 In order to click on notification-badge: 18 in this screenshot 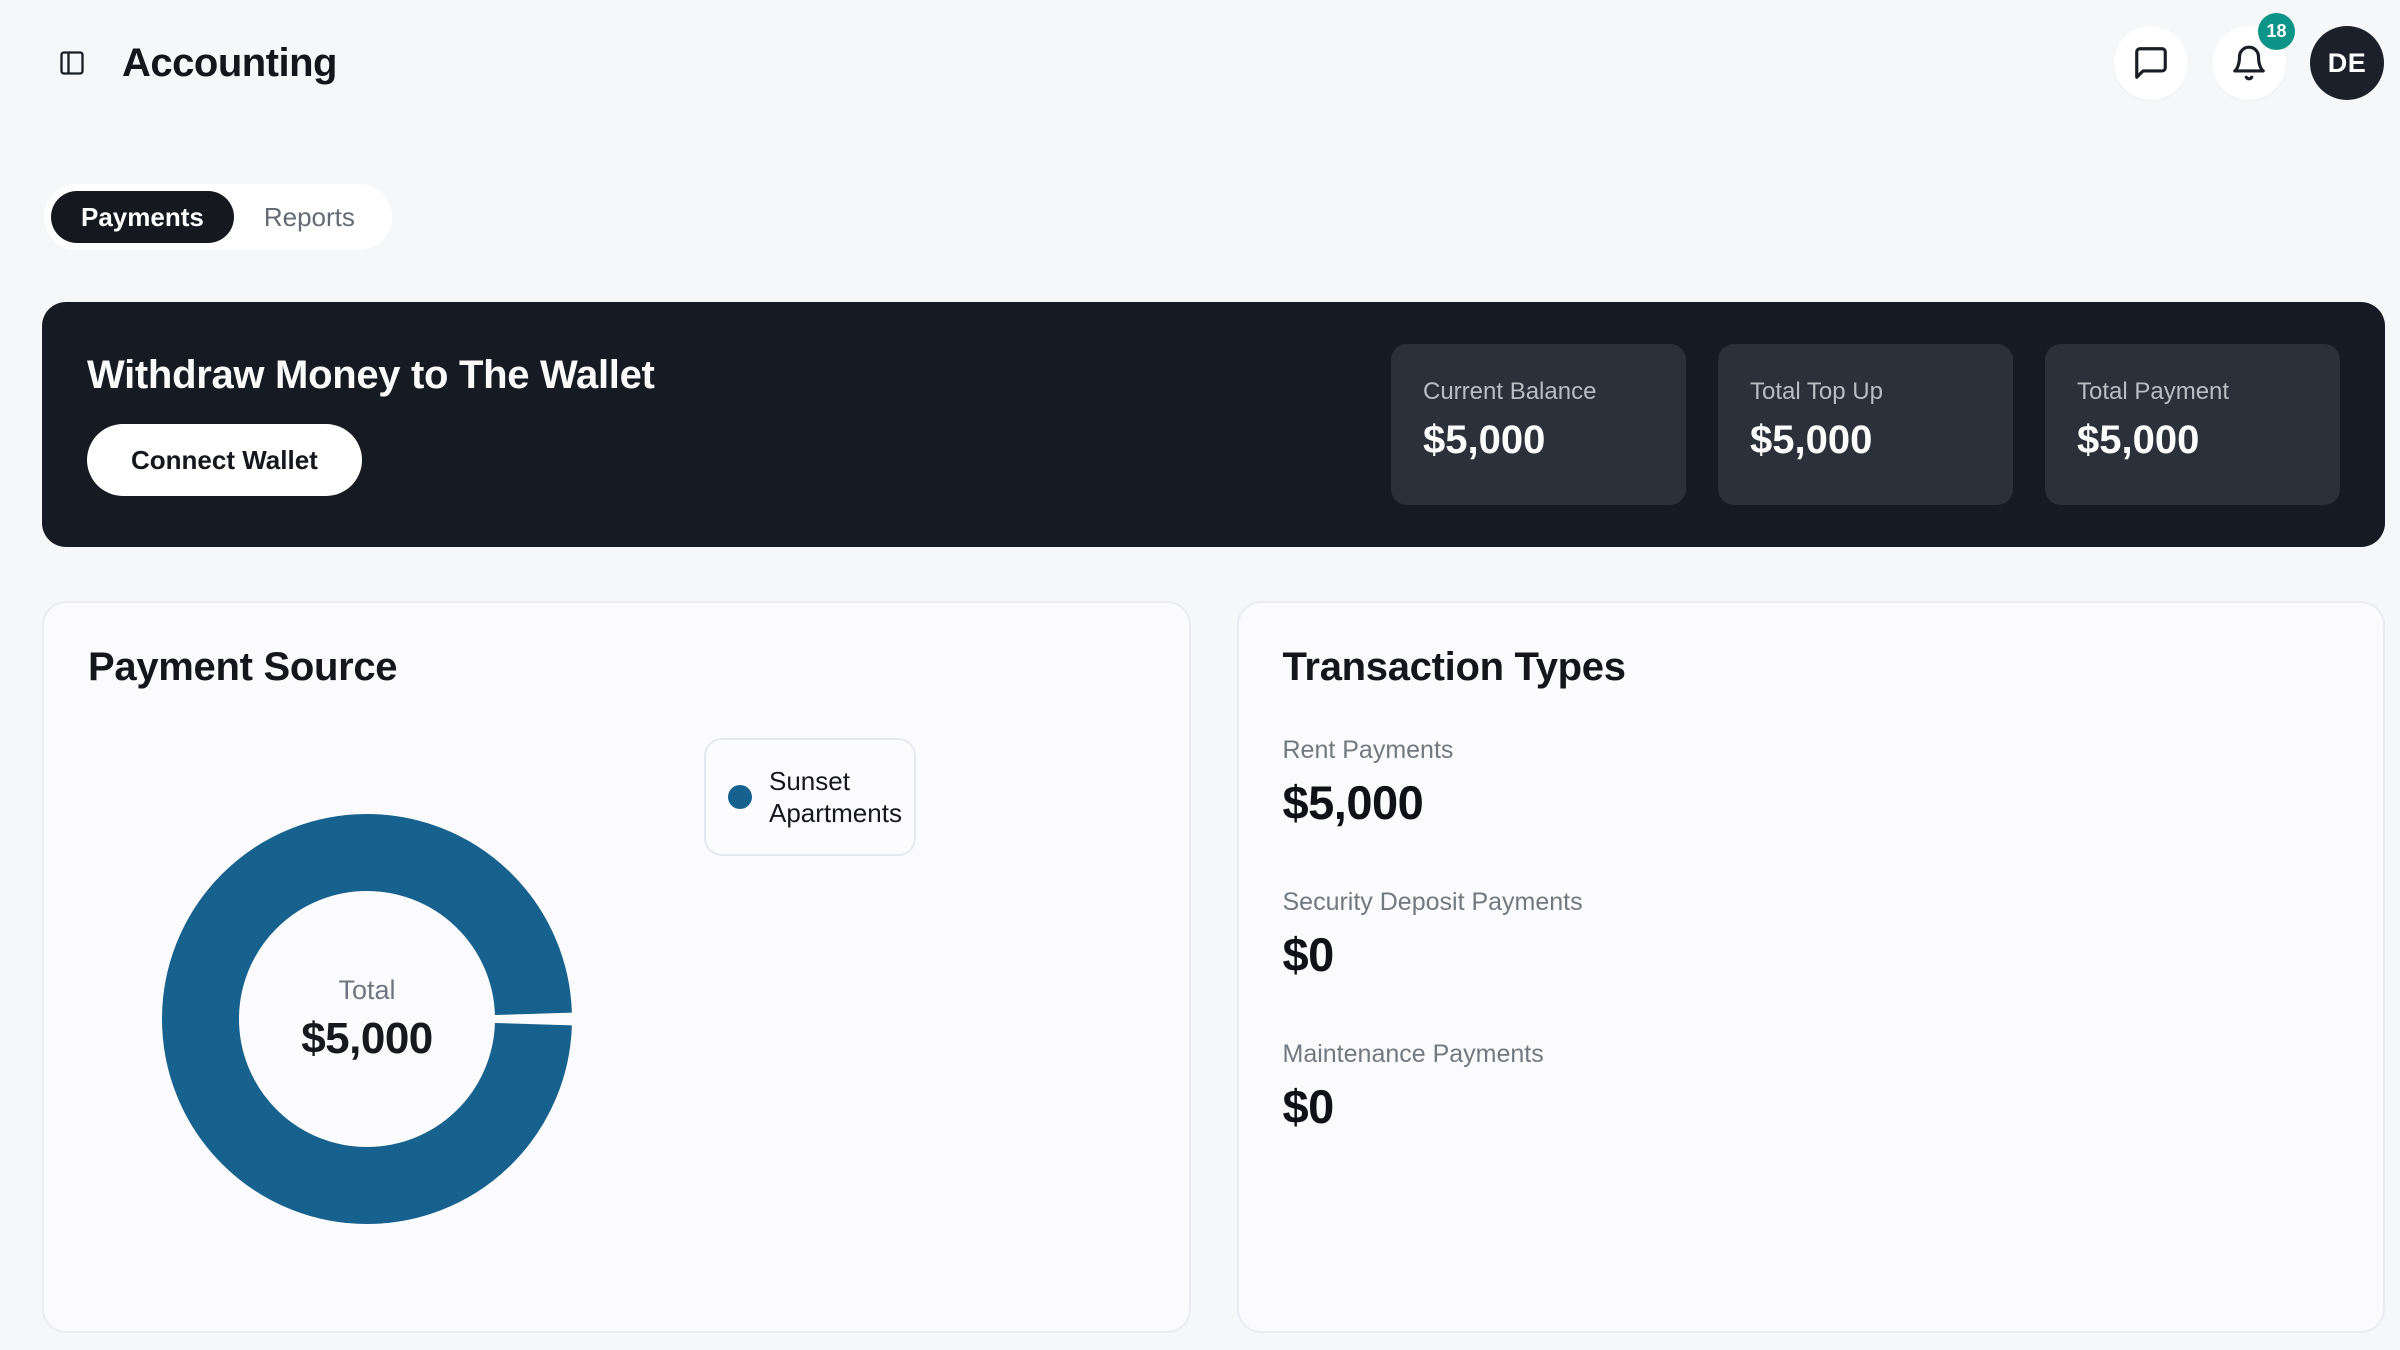, I will do `click(2276, 31)`.